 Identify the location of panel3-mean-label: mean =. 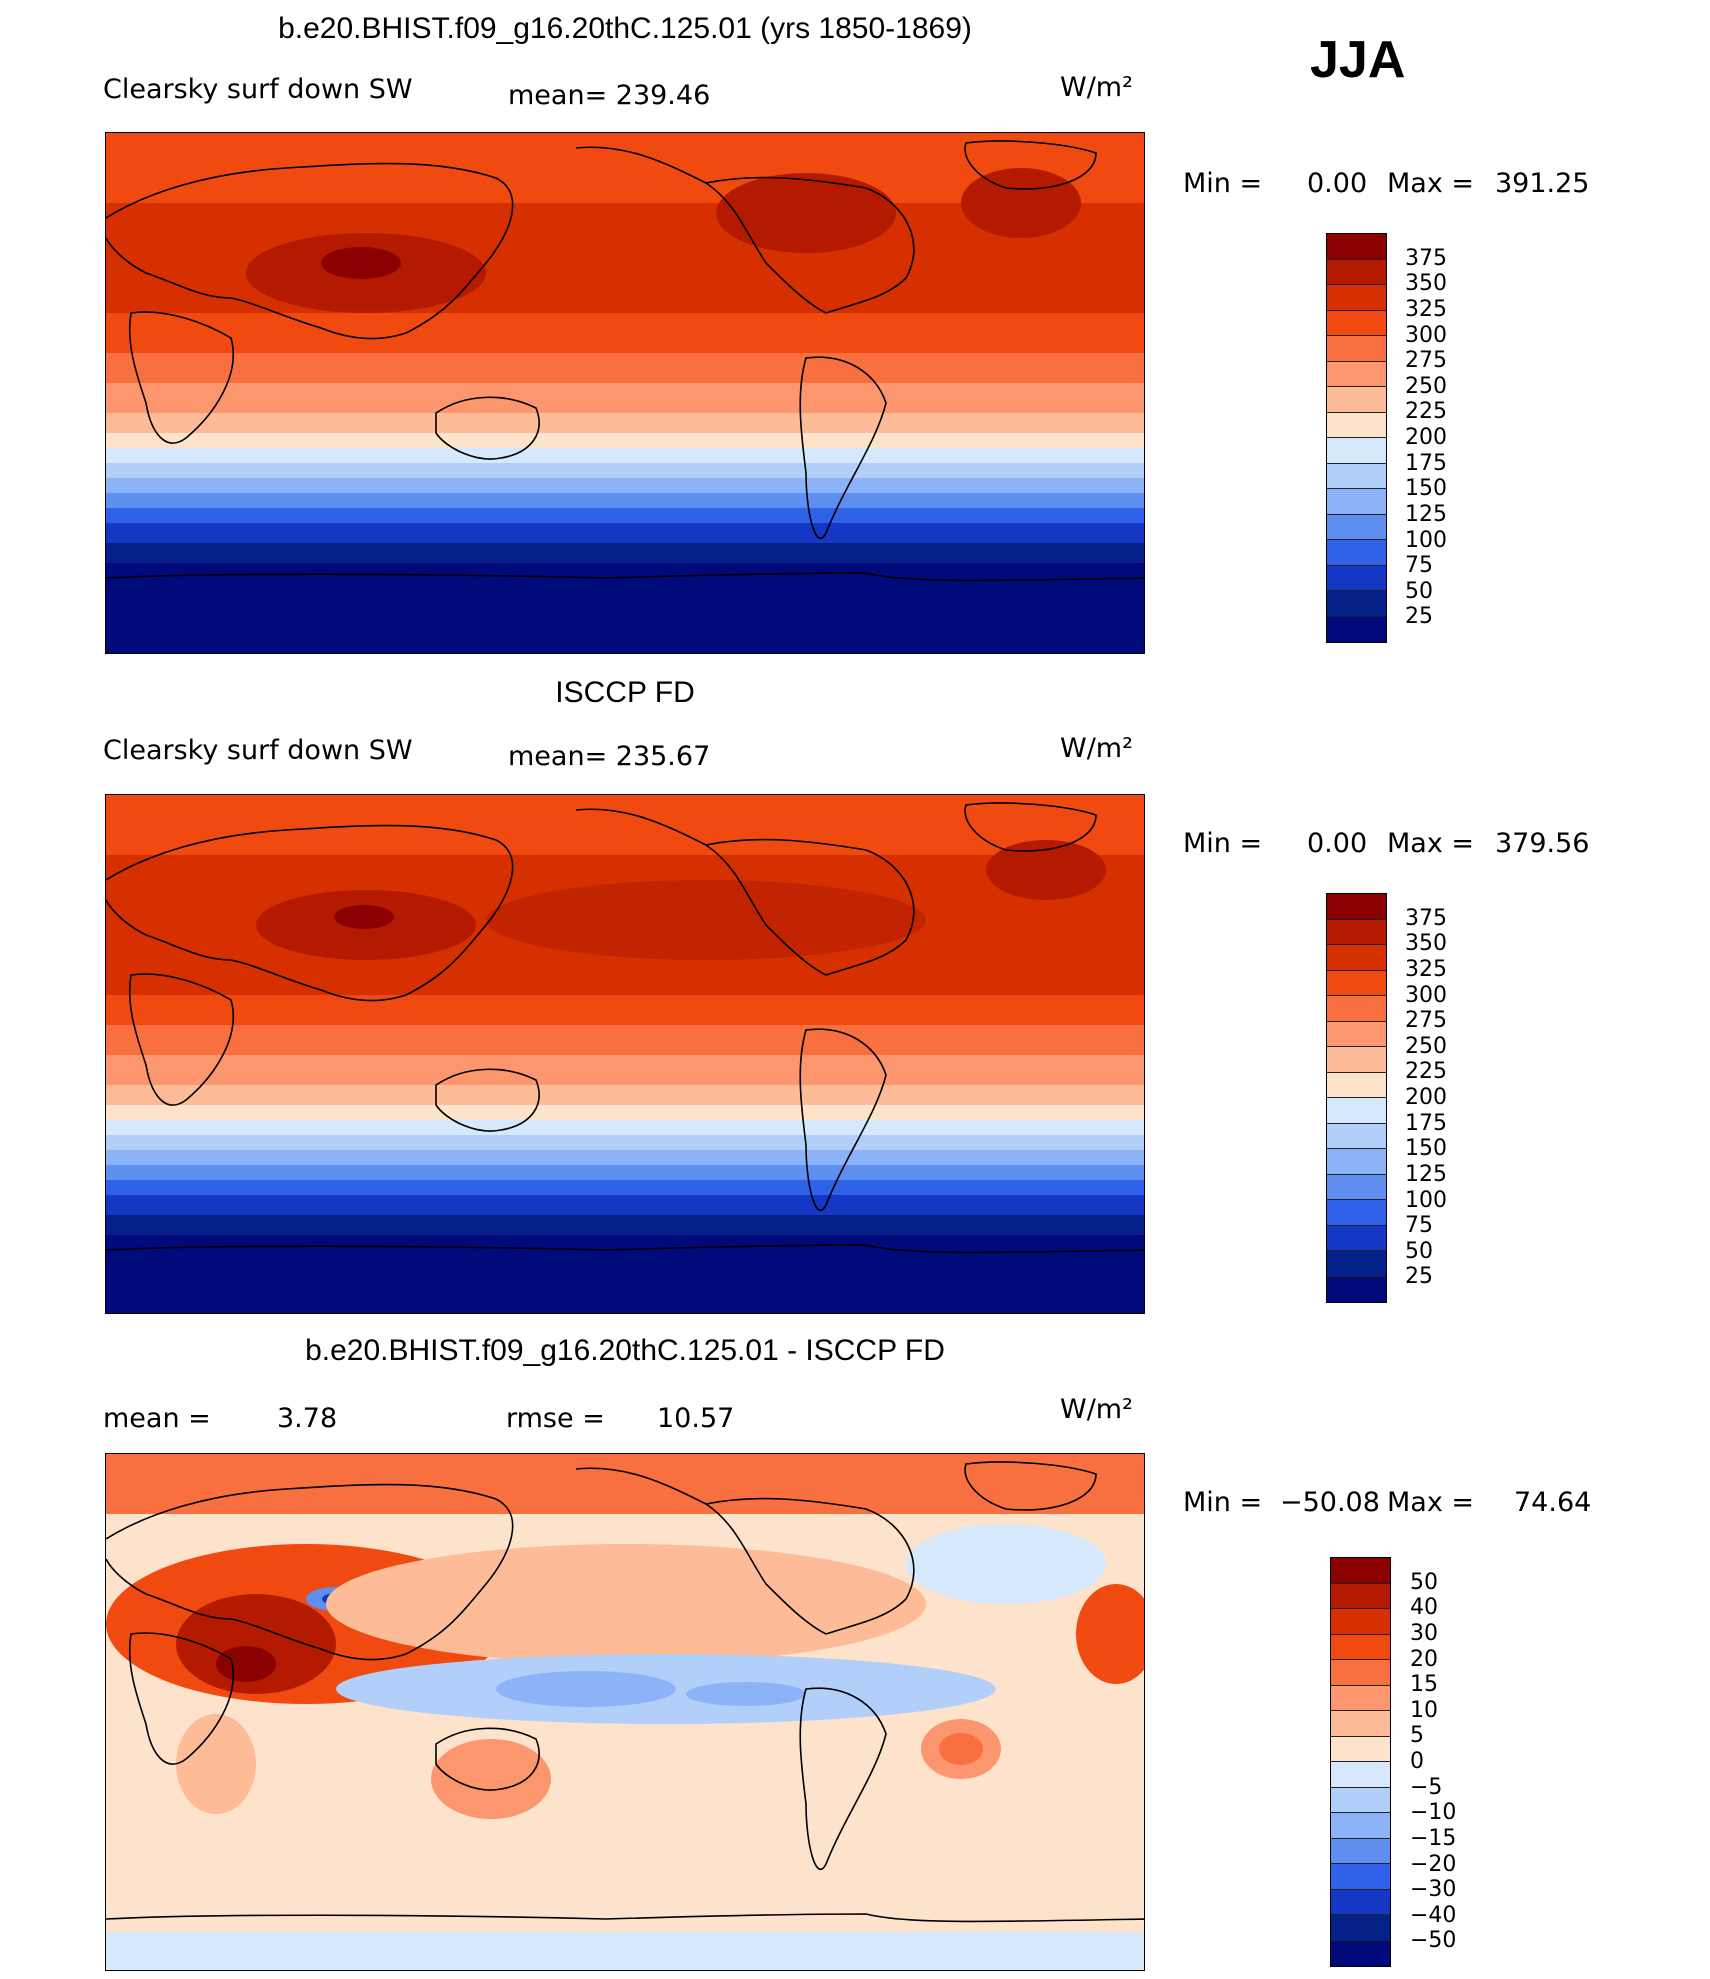
(157, 1418).